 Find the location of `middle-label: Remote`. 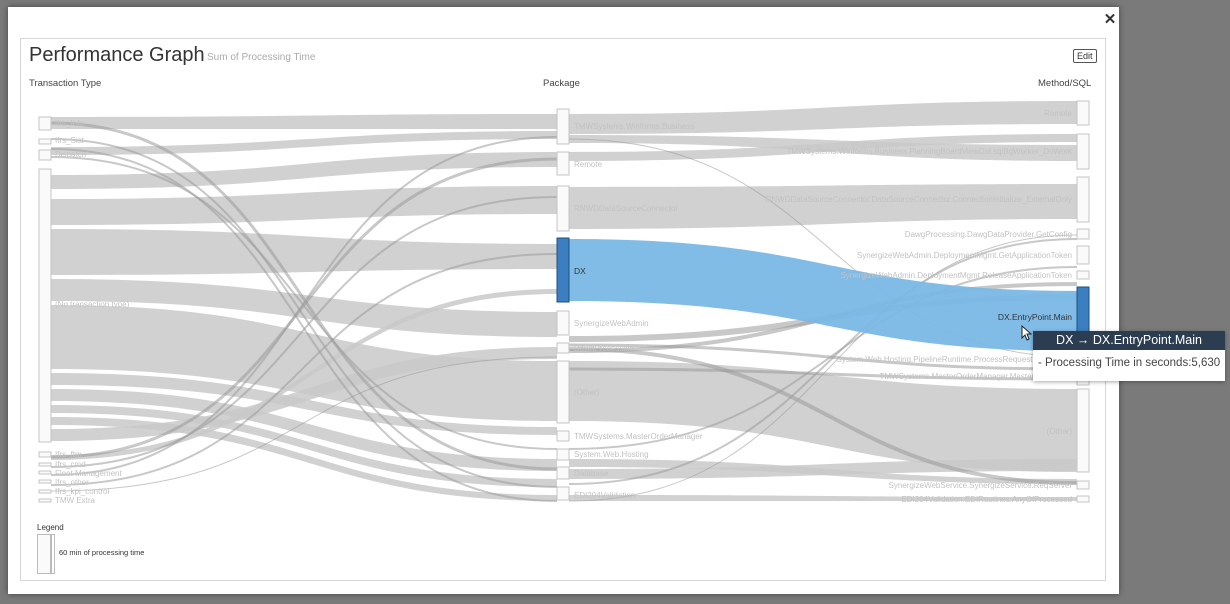

middle-label: Remote is located at coordinates (588, 164).